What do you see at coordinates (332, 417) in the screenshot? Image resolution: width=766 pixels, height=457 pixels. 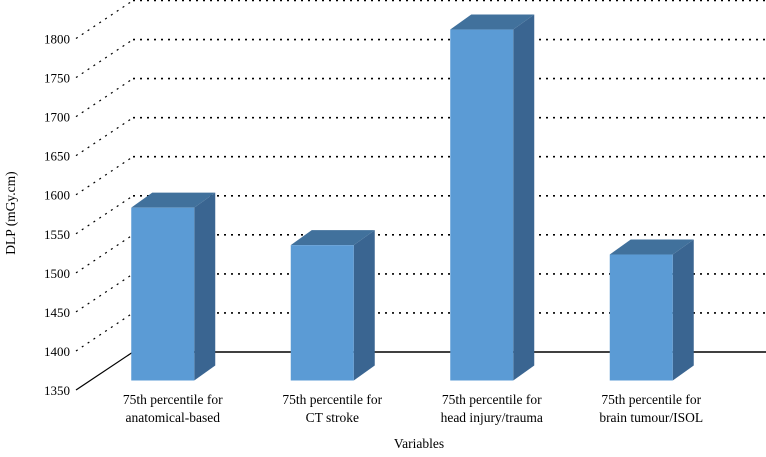 I see `category-label-line: CT stroke` at bounding box center [332, 417].